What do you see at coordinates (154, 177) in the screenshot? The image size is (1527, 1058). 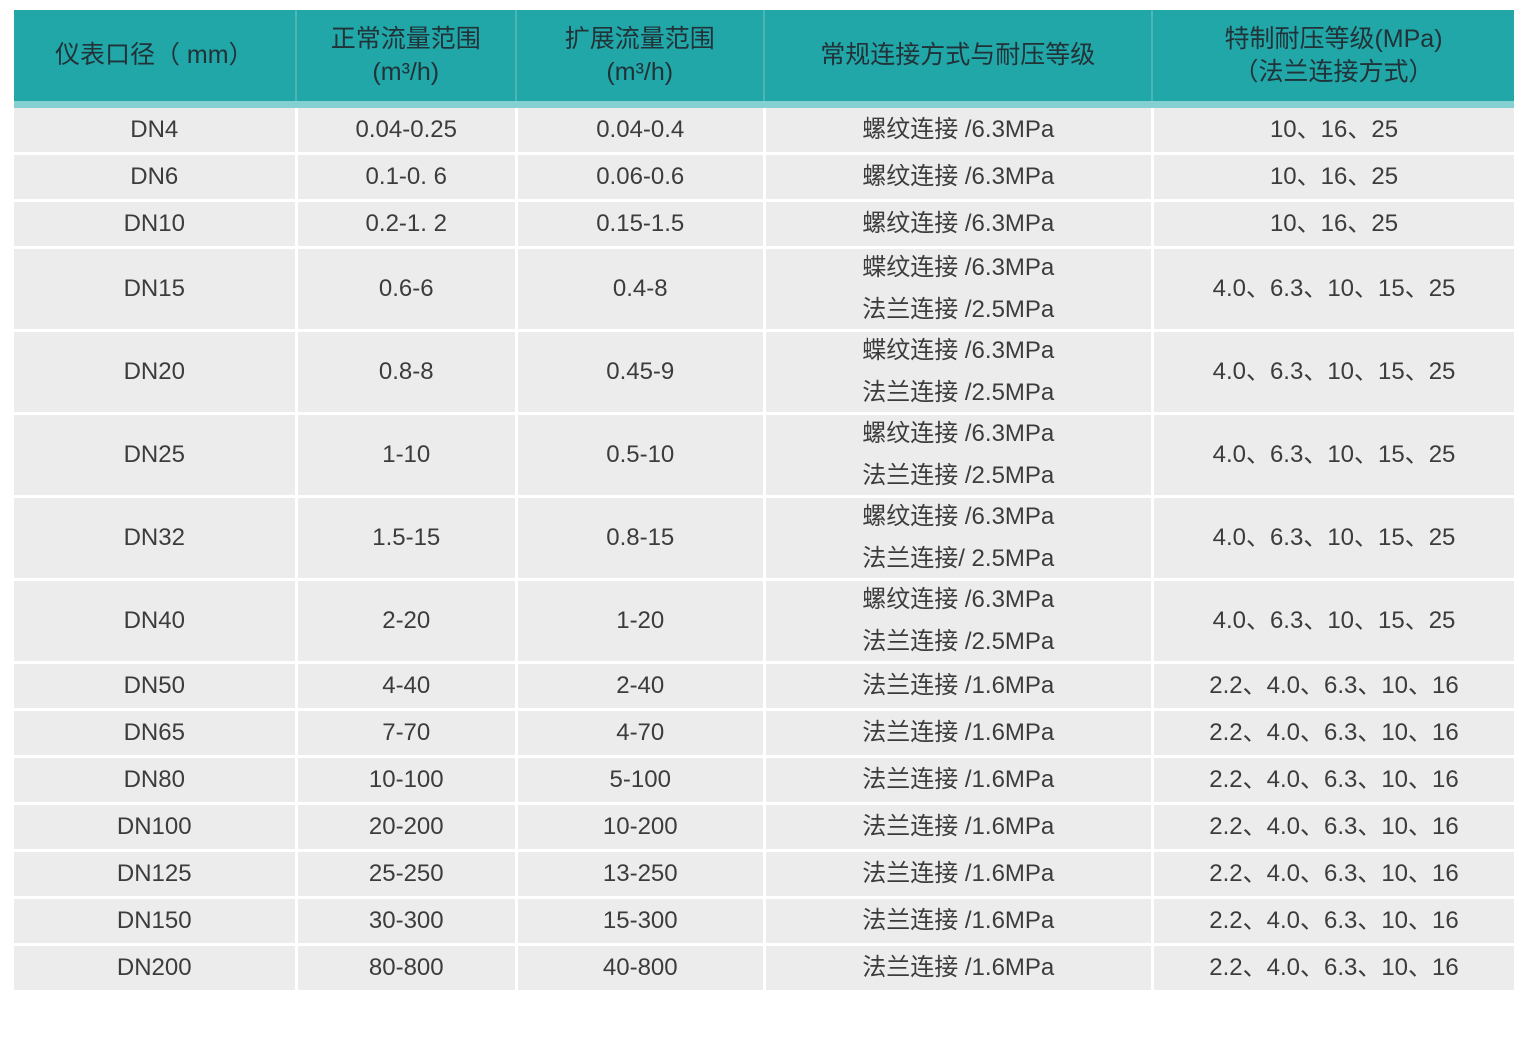 I see `cell-diameter: DN6` at bounding box center [154, 177].